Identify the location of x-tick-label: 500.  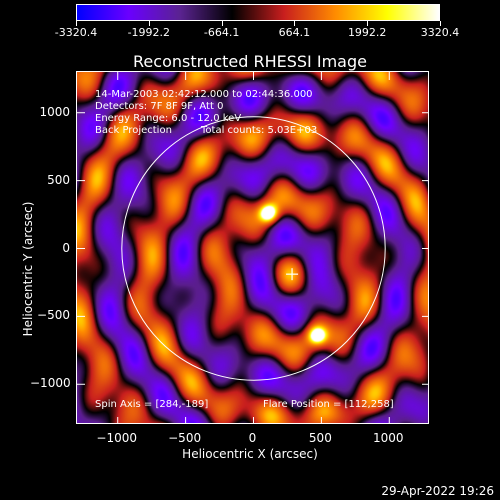
(320, 438).